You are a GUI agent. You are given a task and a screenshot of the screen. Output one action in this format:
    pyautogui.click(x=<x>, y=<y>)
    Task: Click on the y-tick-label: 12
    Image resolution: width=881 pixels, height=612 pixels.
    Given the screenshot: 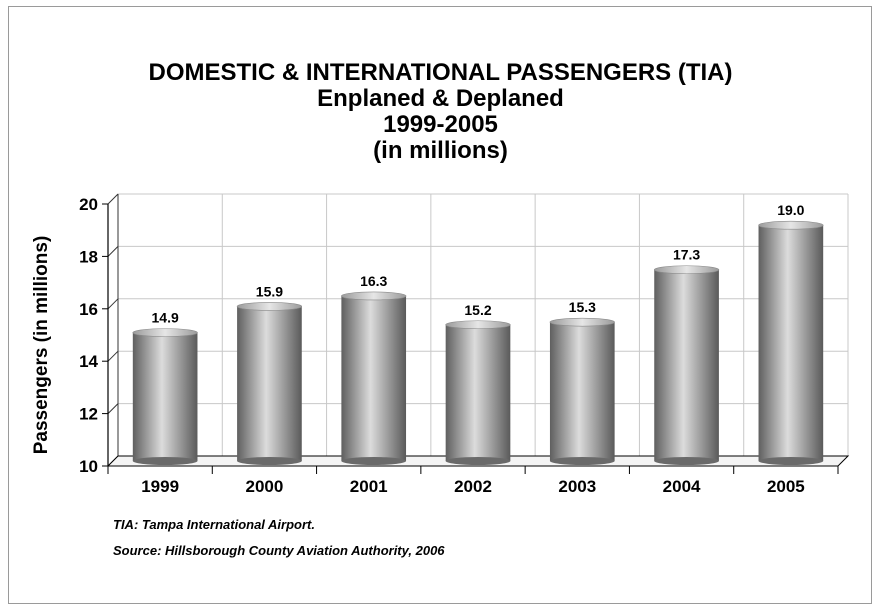 What is the action you would take?
    pyautogui.click(x=88, y=414)
    